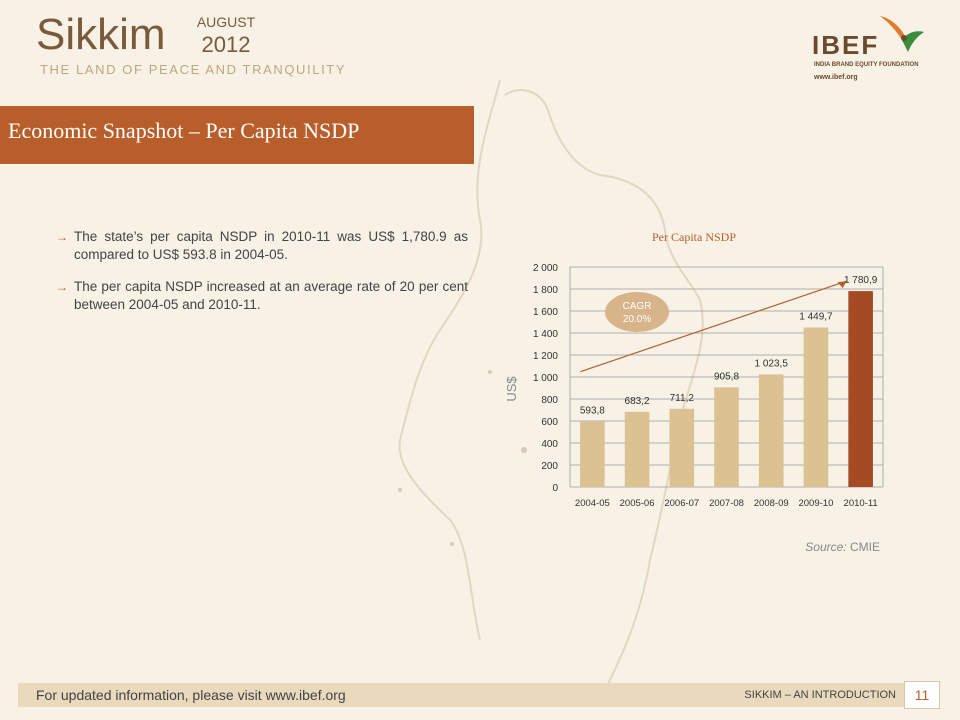 The height and width of the screenshot is (720, 960). What do you see at coordinates (836, 77) in the screenshot?
I see `logo-url: www.ibef.org` at bounding box center [836, 77].